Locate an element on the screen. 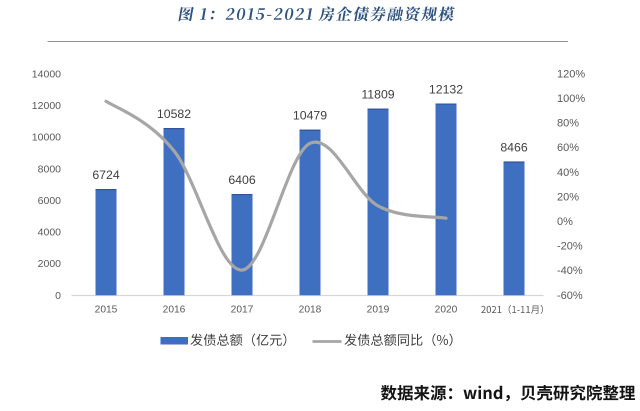  svg-text: 100% is located at coordinates (571, 99).